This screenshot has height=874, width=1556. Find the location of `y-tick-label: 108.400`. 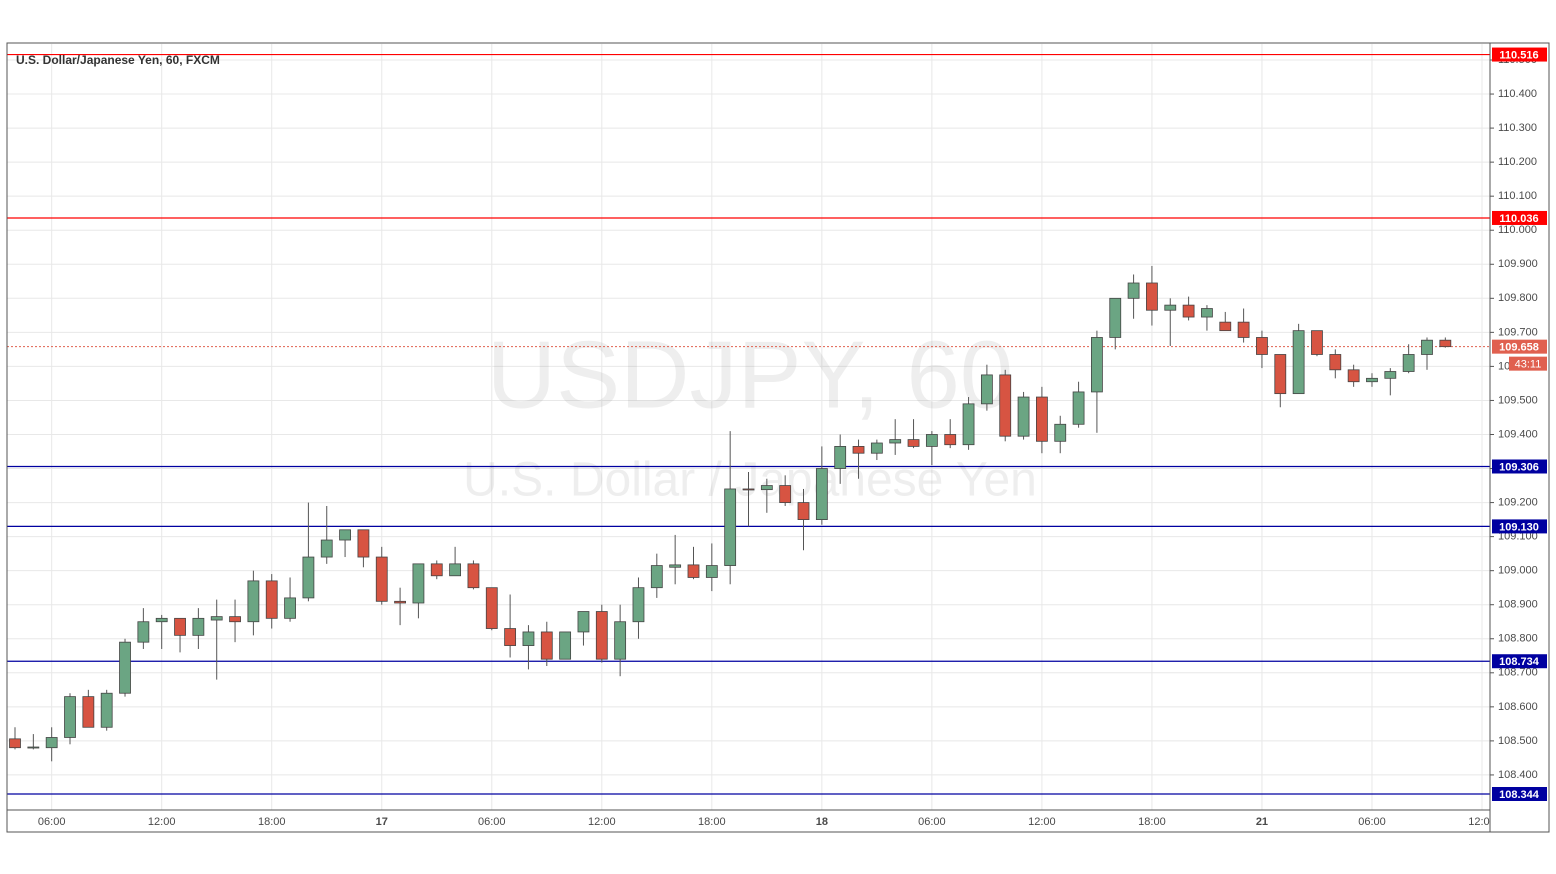

y-tick-label: 108.400 is located at coordinates (1518, 775).